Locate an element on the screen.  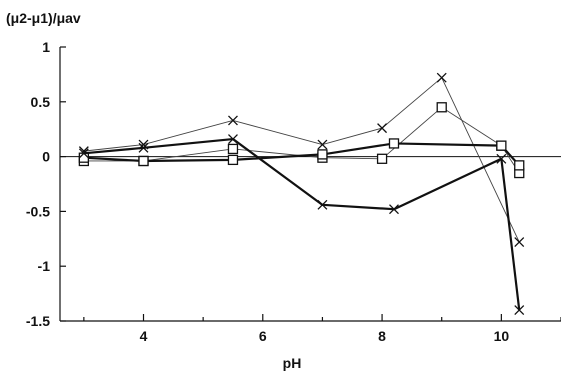
y-tick-label: -1.5 is located at coordinates (38, 321).